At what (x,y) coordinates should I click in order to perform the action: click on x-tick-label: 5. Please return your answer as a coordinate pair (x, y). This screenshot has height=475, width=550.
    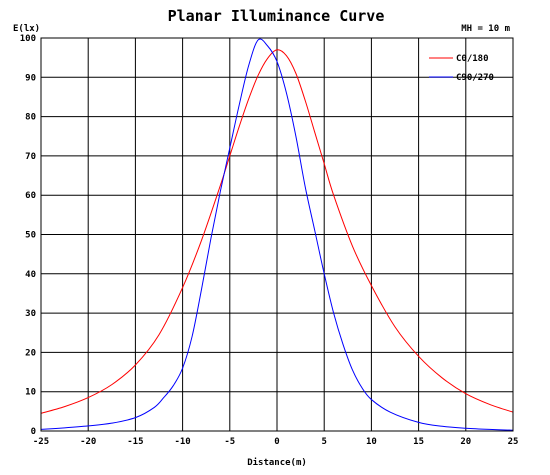
    Looking at the image, I should click on (323, 442).